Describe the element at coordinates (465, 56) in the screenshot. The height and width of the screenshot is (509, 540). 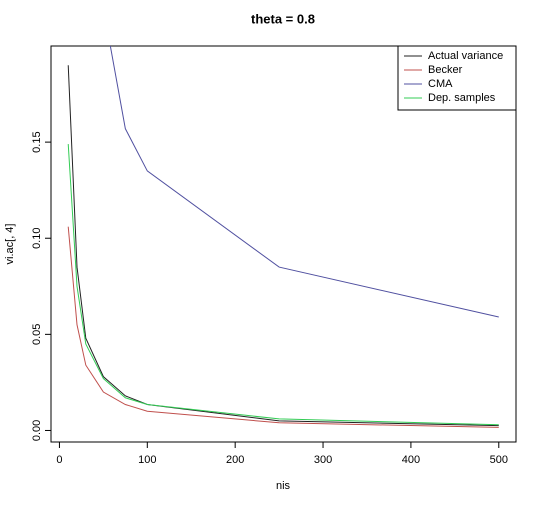
I see `legend-label: Actual variance` at that location.